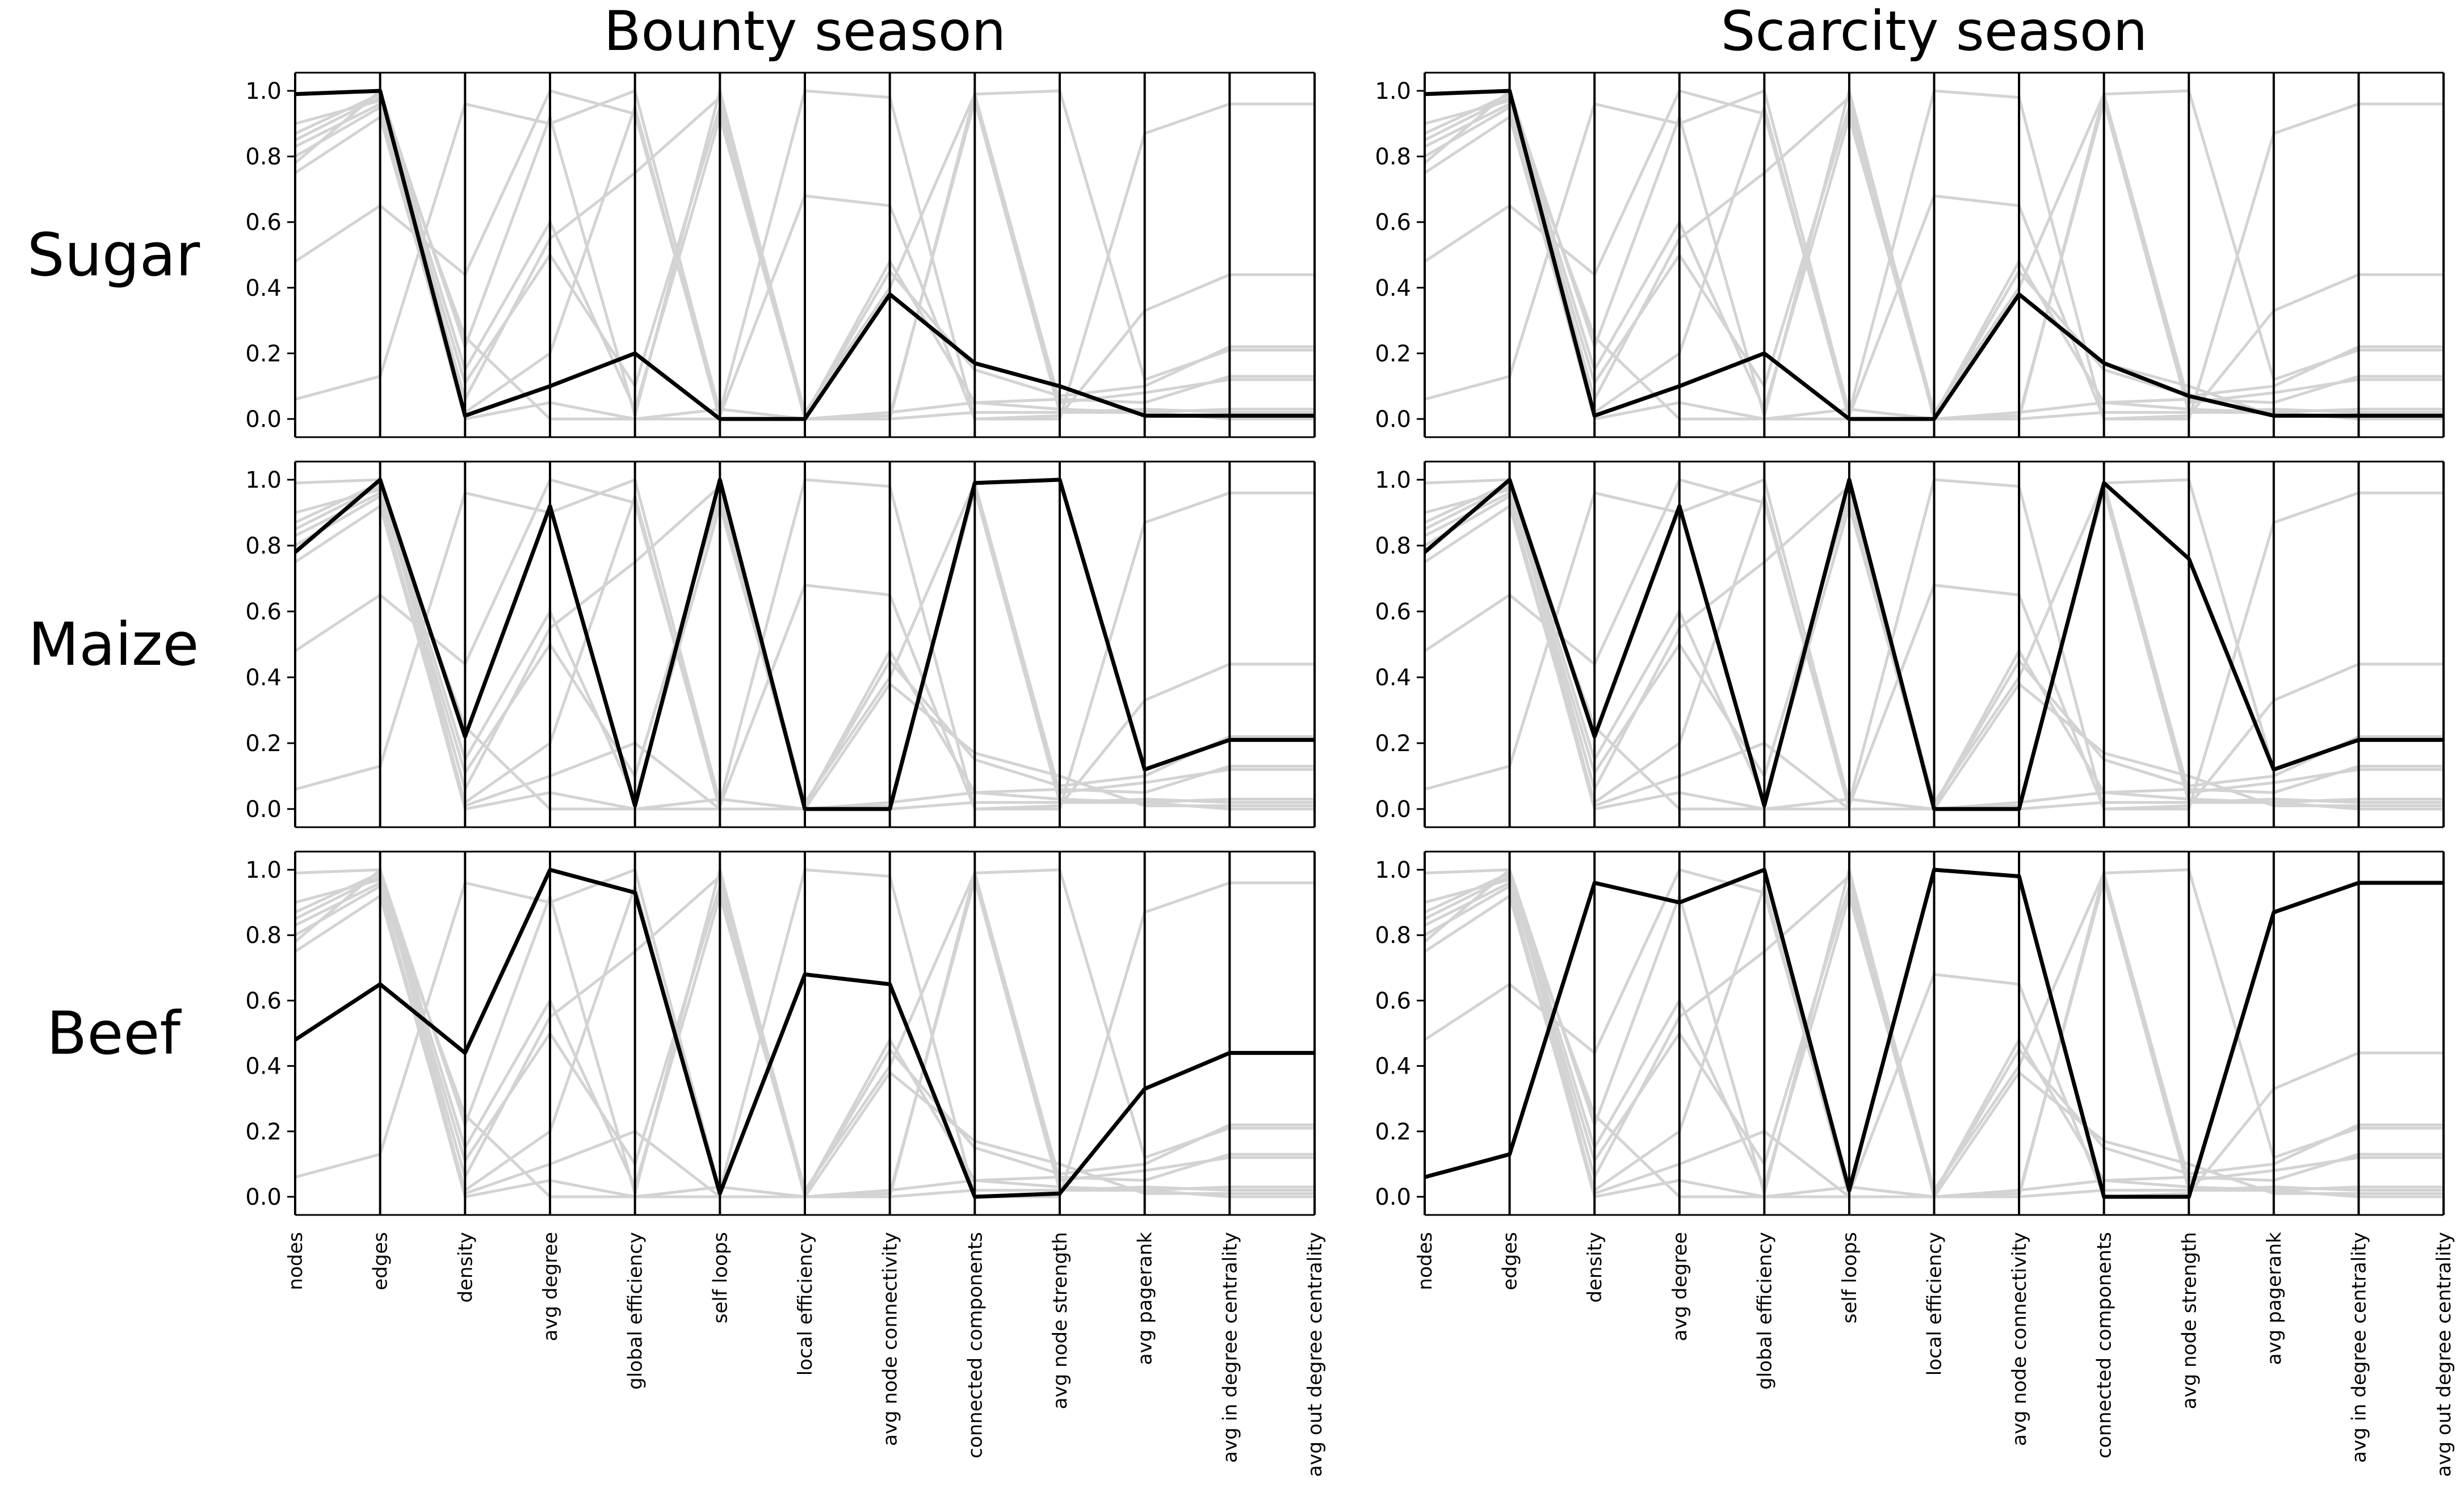 This screenshot has height=1492, width=2464. Describe the element at coordinates (1935, 32) in the screenshot. I see `column-title-scarcity-season: Scarcity season` at that location.